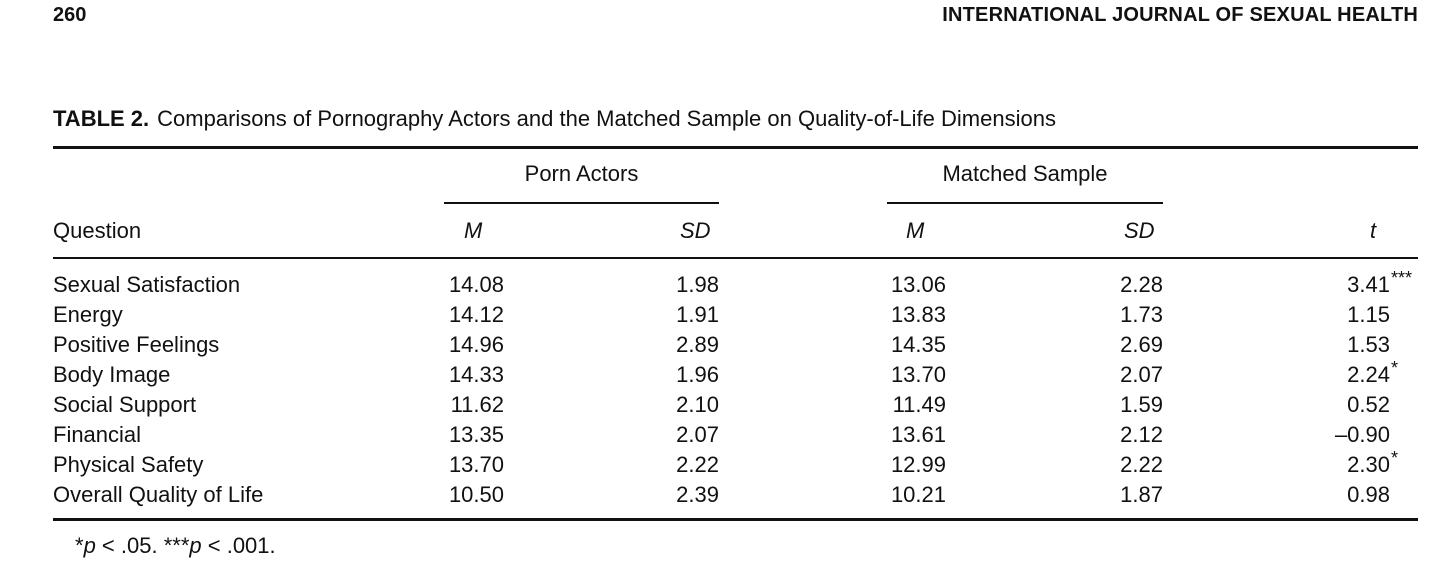 Image resolution: width=1456 pixels, height=573 pixels. What do you see at coordinates (918, 464) in the screenshot?
I see `matched-m-cell: 12.99` at bounding box center [918, 464].